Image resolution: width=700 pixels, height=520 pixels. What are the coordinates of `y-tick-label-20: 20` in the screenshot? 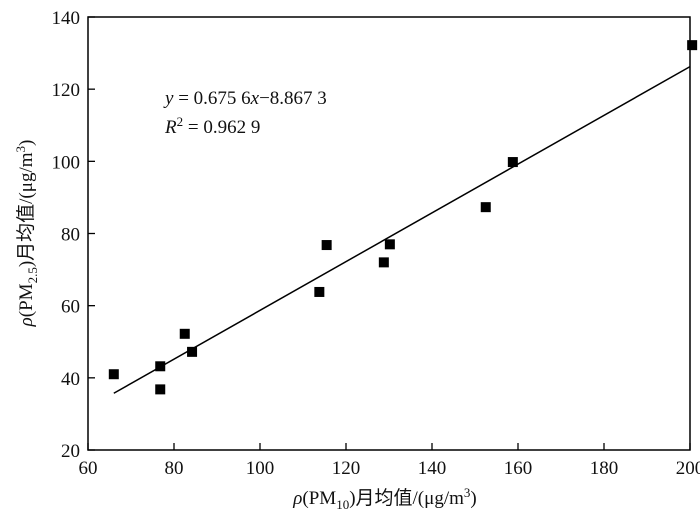 It's located at (70, 451).